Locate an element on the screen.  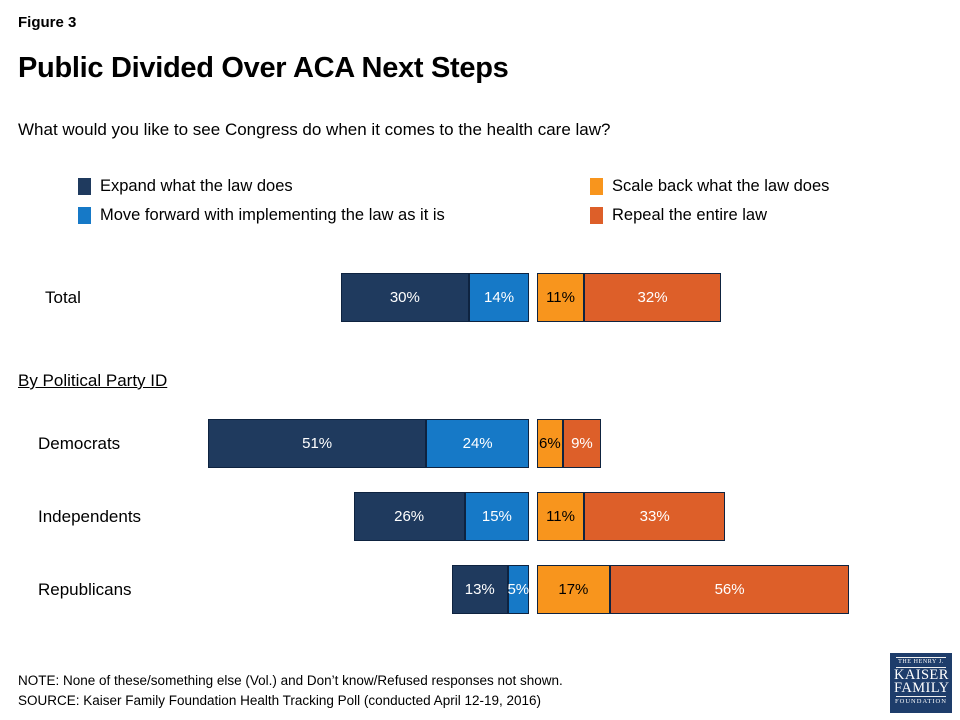
bar-segment: 14% is located at coordinates (499, 297).